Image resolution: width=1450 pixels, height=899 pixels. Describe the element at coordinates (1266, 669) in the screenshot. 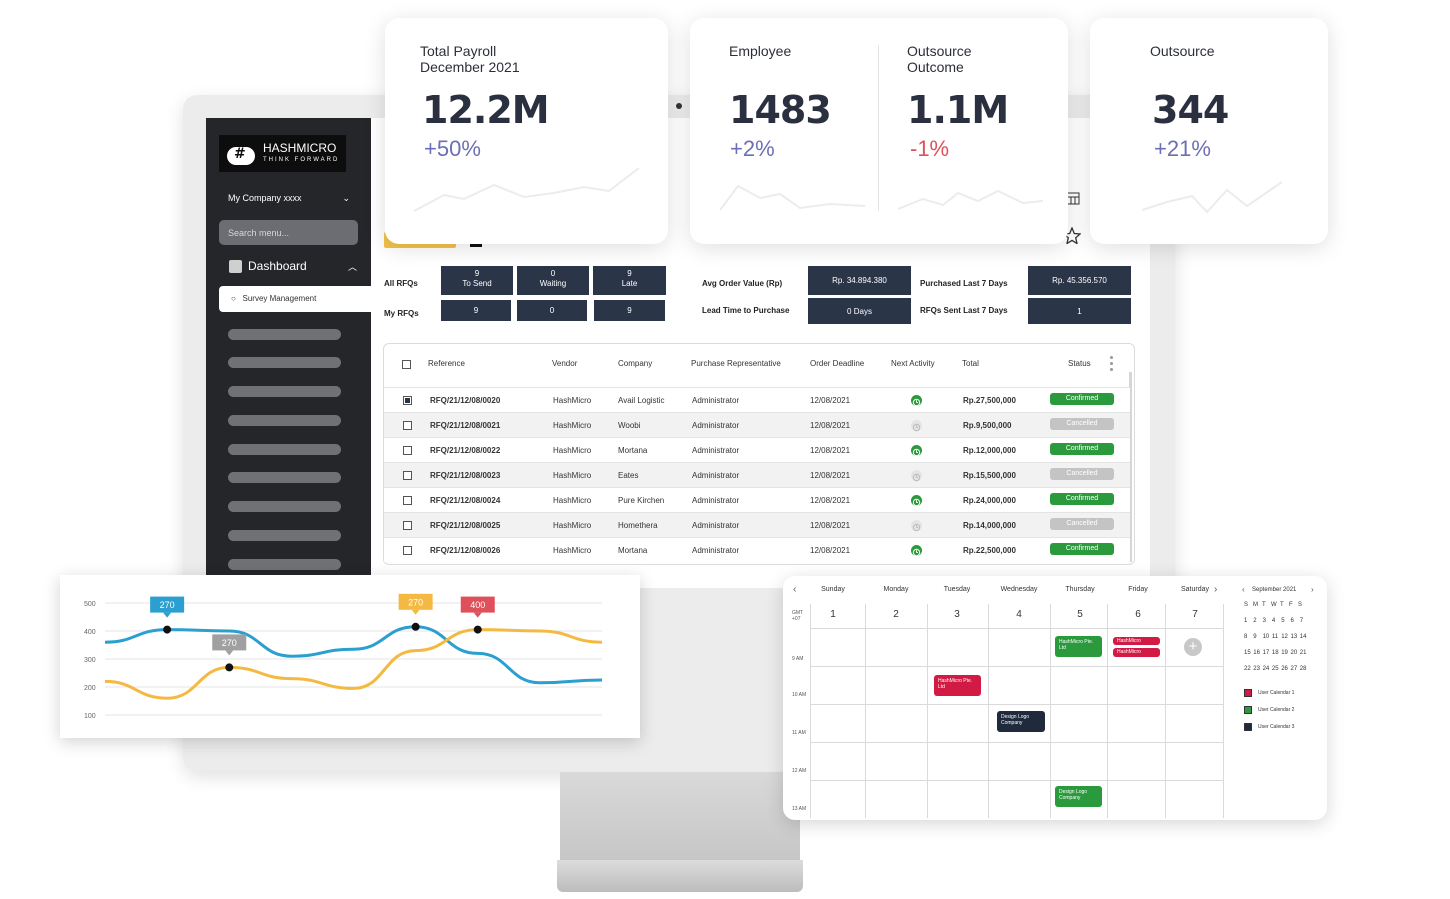

I see `mini-day: 24` at that location.